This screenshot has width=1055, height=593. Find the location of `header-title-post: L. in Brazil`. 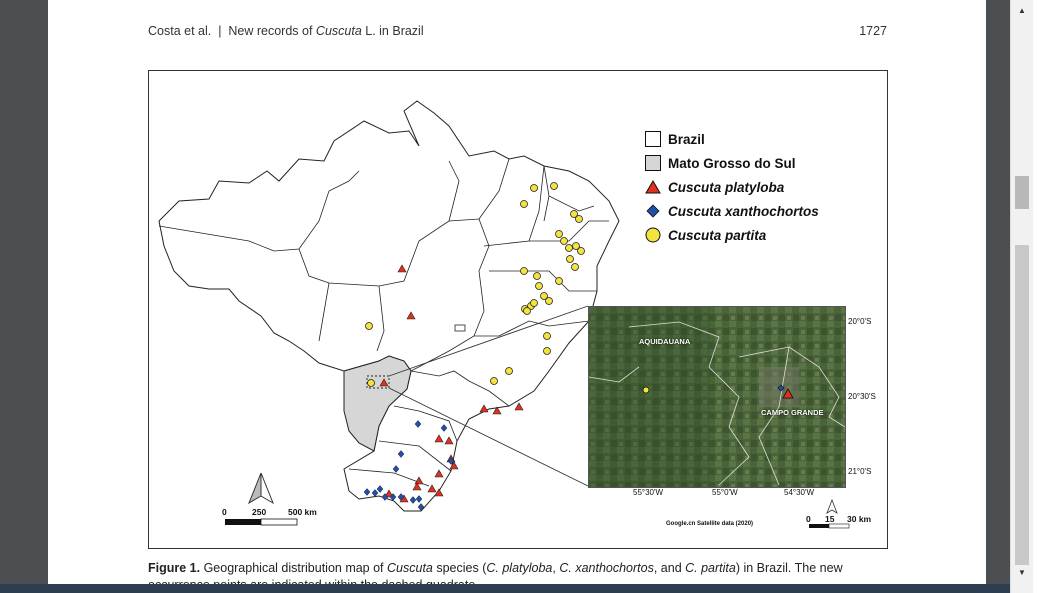

header-title-post: L. in Brazil is located at coordinates (392, 31).